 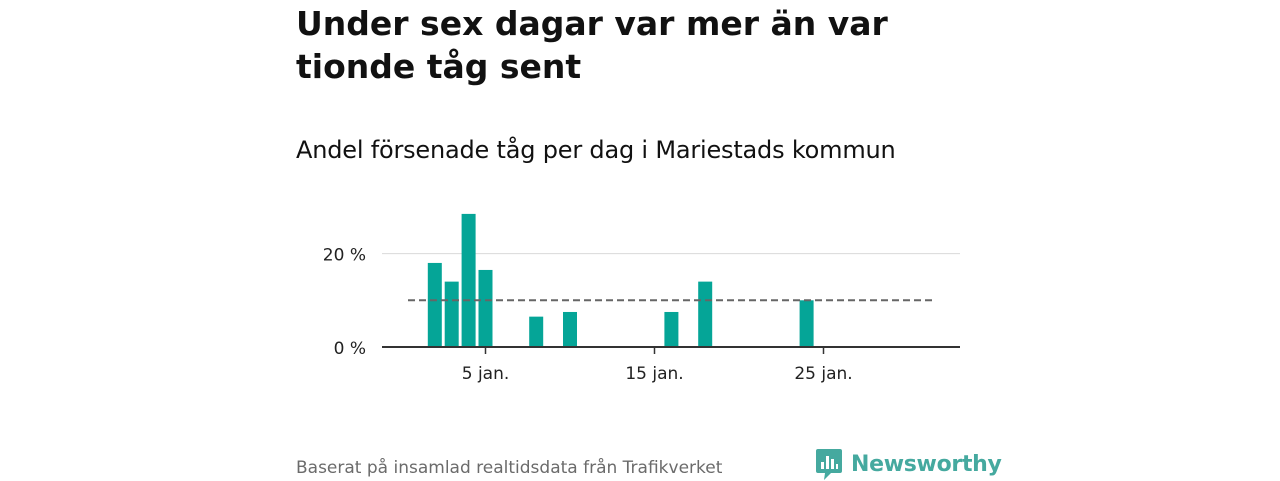 What do you see at coordinates (344, 256) in the screenshot?
I see `y-tick-label: 20 %` at bounding box center [344, 256].